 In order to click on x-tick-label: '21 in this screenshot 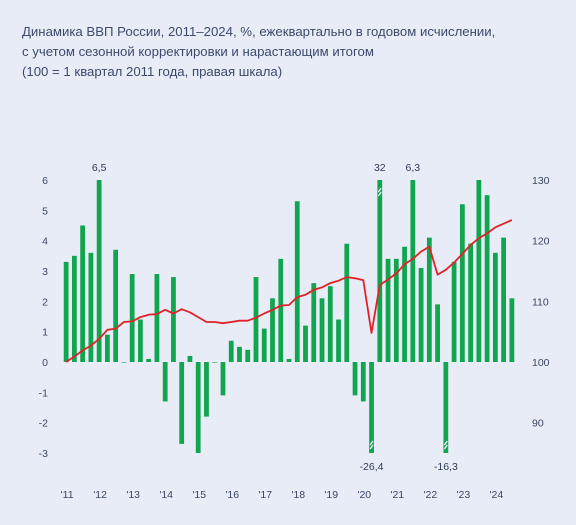, I will do `click(397, 495)`.